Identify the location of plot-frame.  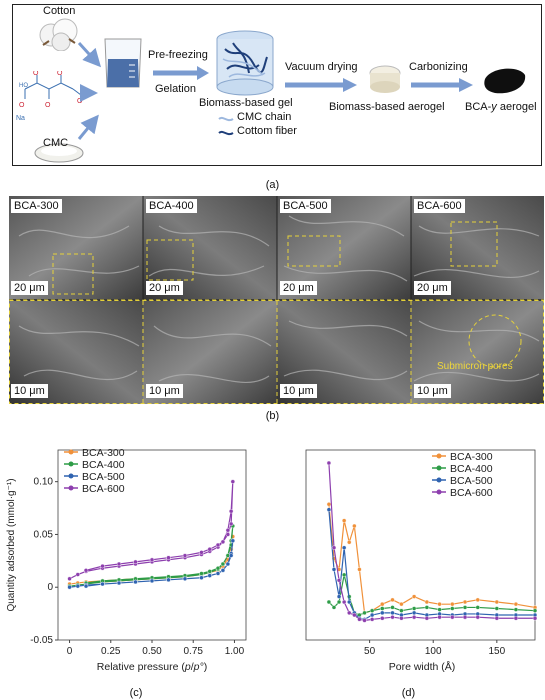
(420, 545).